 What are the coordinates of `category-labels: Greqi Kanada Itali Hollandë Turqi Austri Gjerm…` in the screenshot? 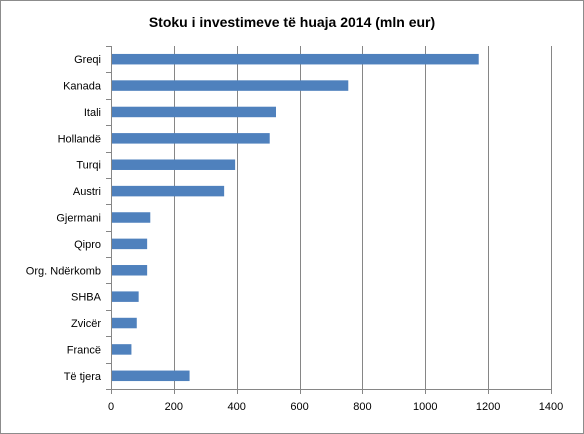 It's located at (64, 218).